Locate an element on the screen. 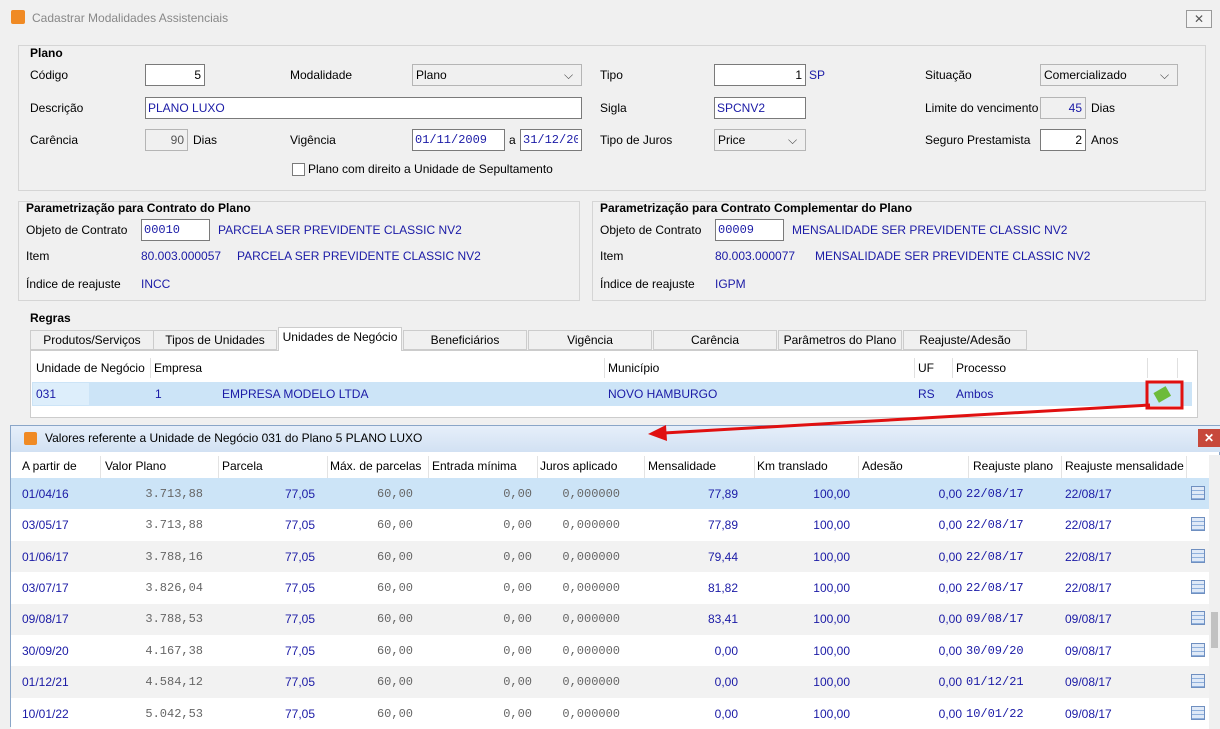  cell: EMPRESA MODELO LTDA is located at coordinates (295, 394).